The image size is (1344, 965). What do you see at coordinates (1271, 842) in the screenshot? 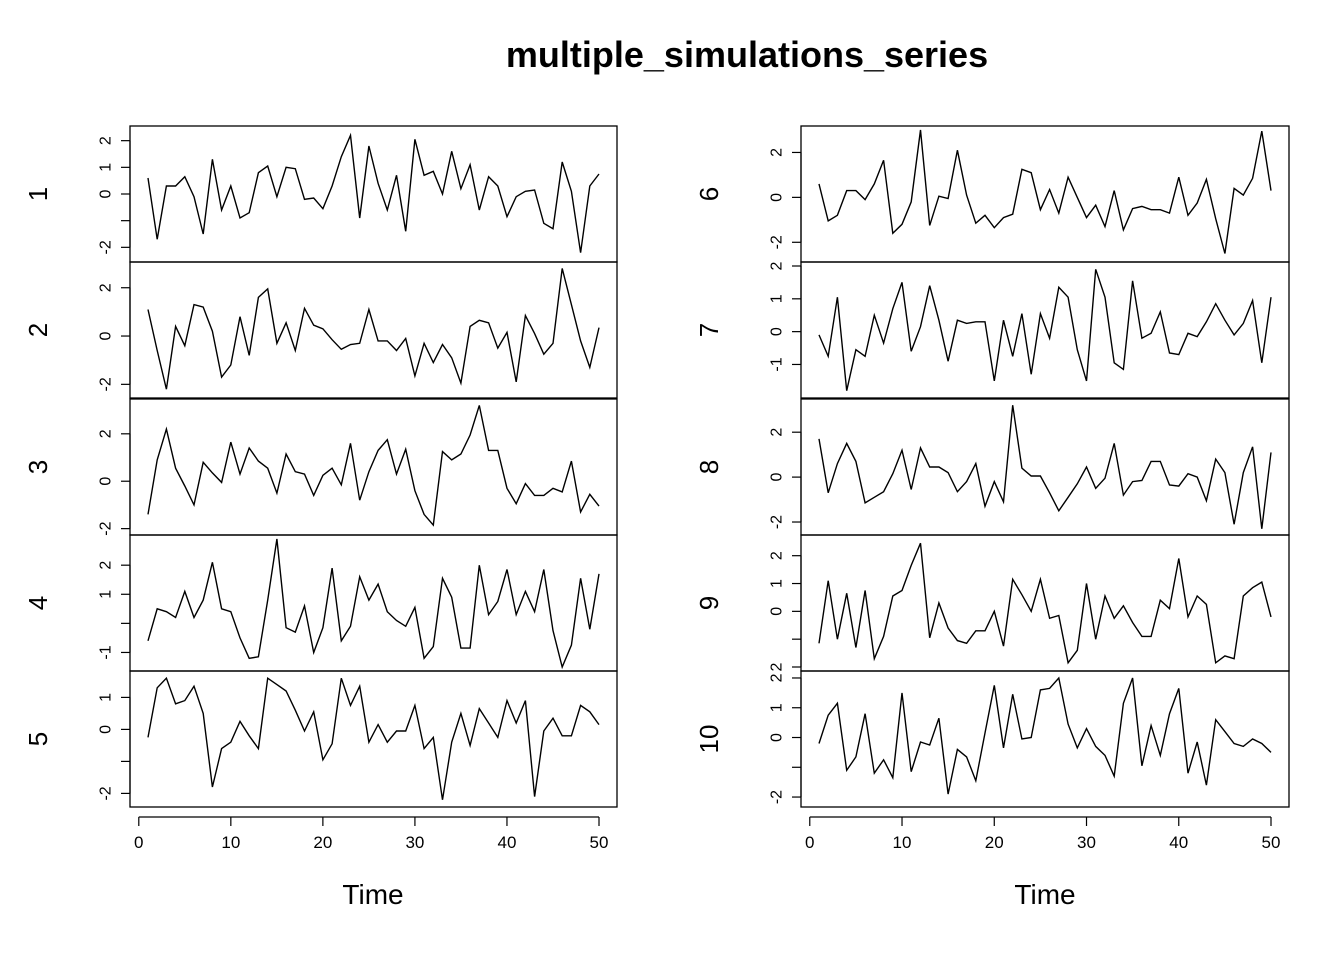
I see `x-tick-label-2-5: 50` at bounding box center [1271, 842].